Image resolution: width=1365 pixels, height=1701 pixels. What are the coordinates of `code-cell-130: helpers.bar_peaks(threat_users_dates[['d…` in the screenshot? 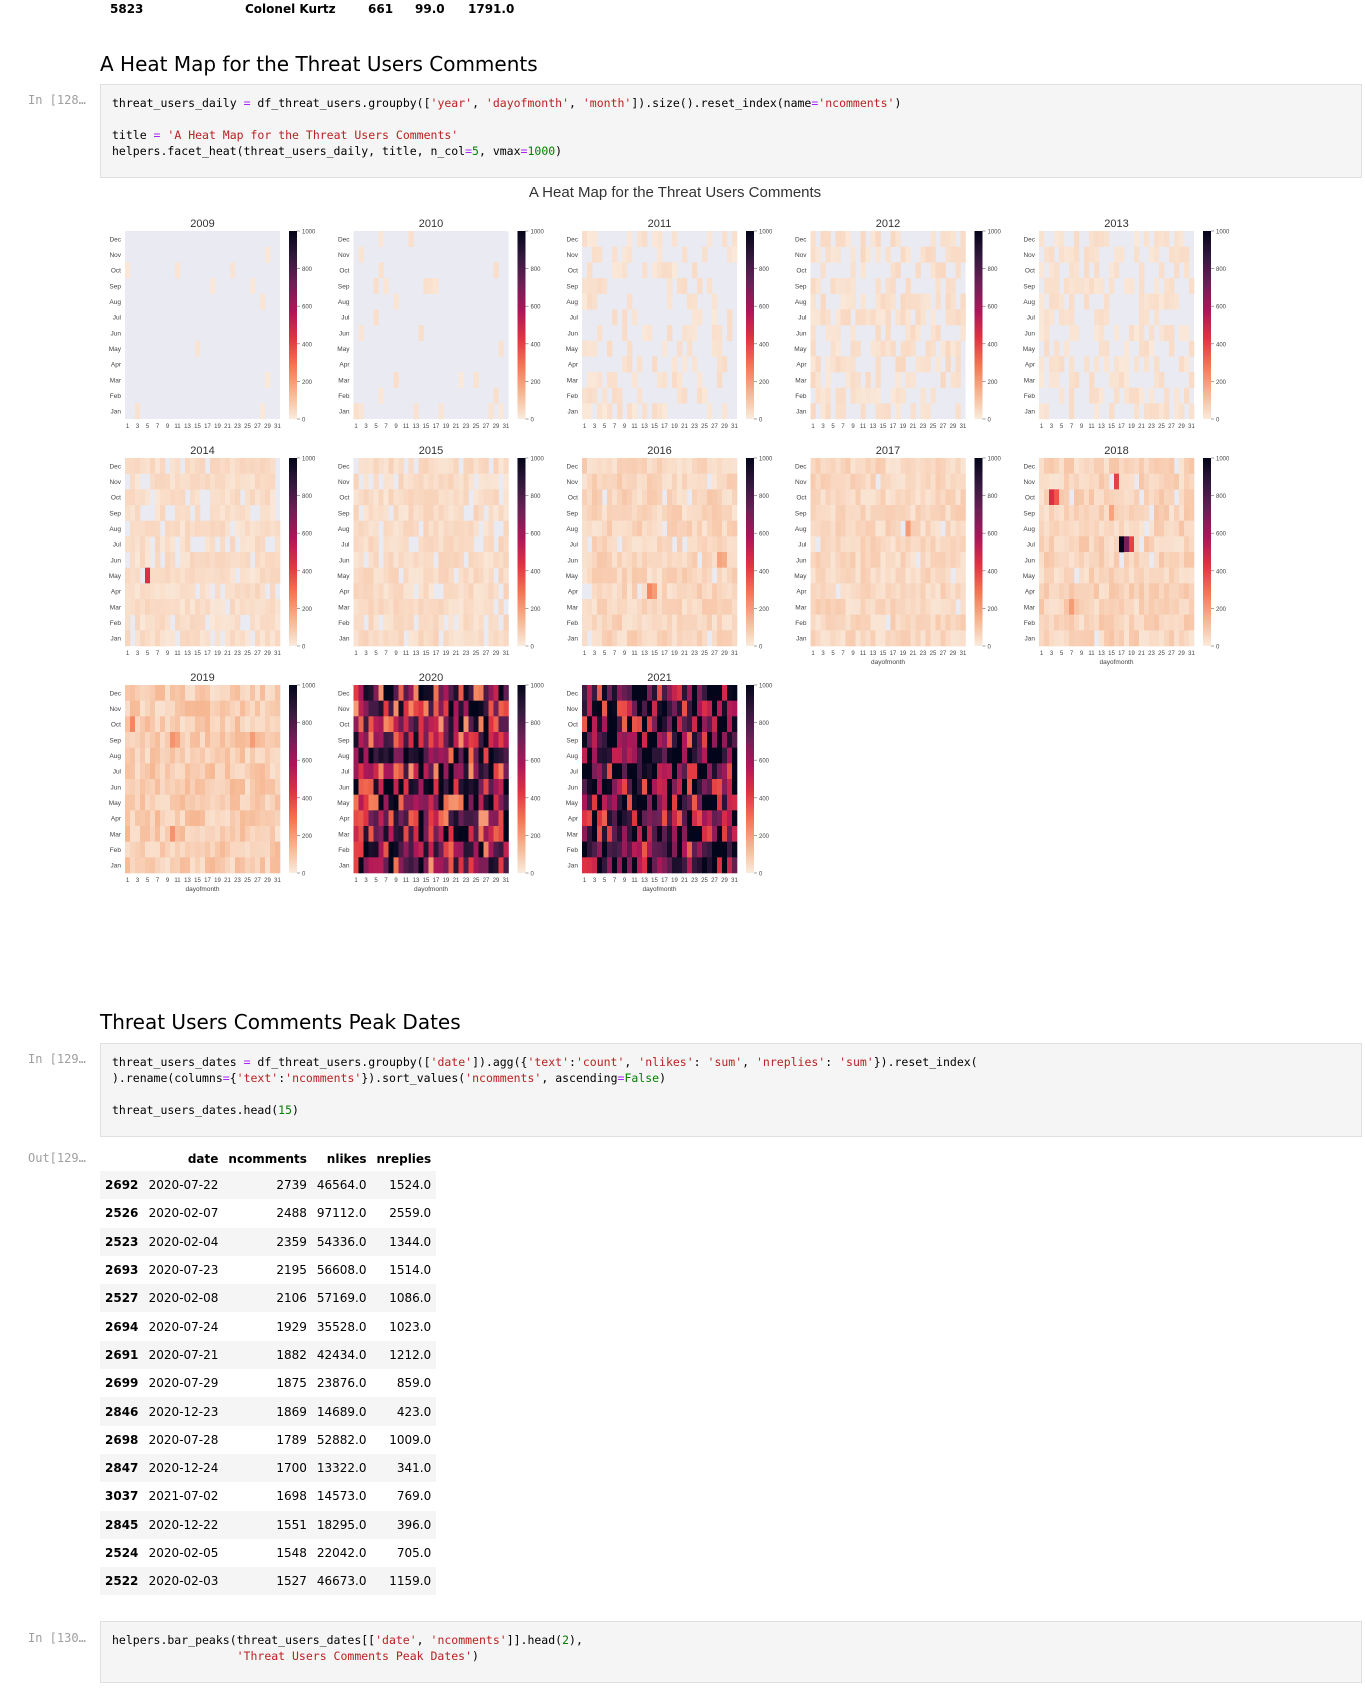 It's located at (731, 1652).